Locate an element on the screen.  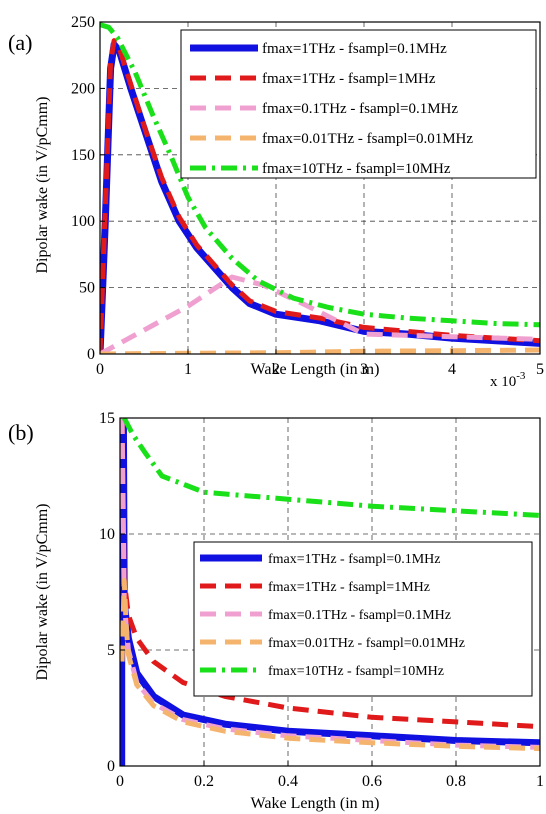
panel-b-label: (b) is located at coordinates (21, 432).